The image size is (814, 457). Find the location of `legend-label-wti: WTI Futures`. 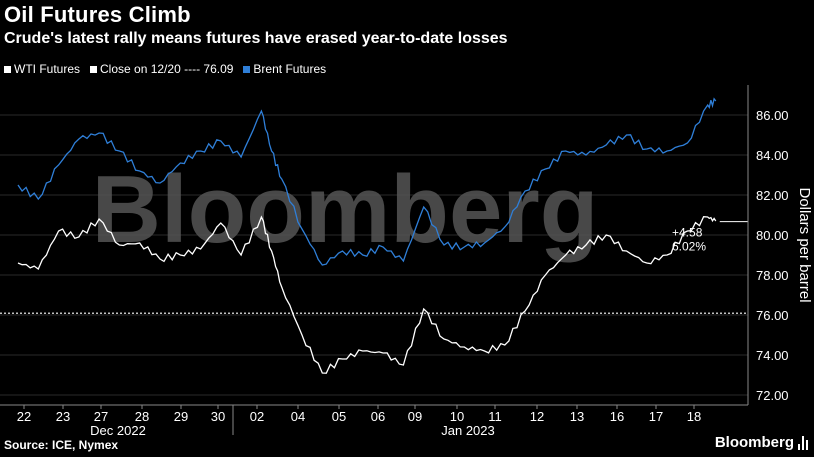

legend-label-wti: WTI Futures is located at coordinates (47, 69).